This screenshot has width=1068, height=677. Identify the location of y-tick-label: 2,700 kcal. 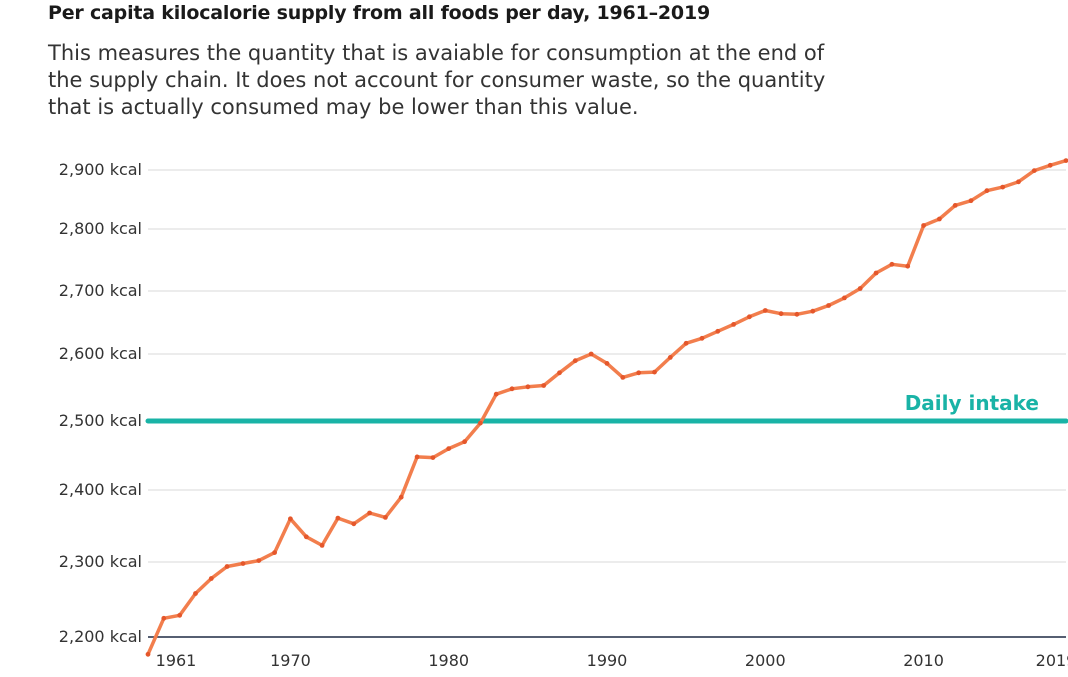
(100, 290).